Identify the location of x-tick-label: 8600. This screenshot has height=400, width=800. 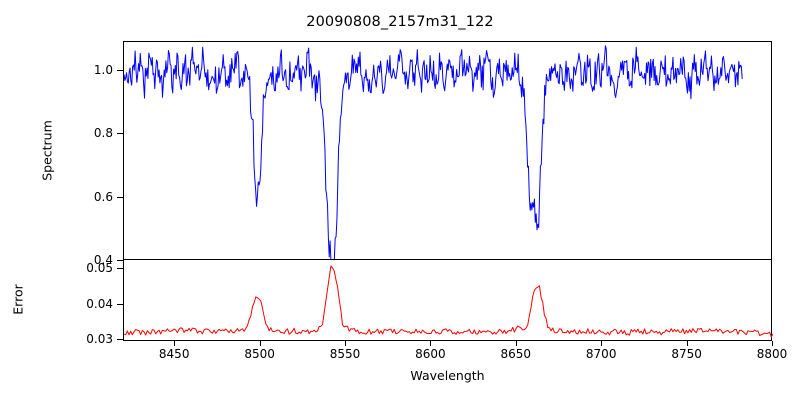
(430, 354).